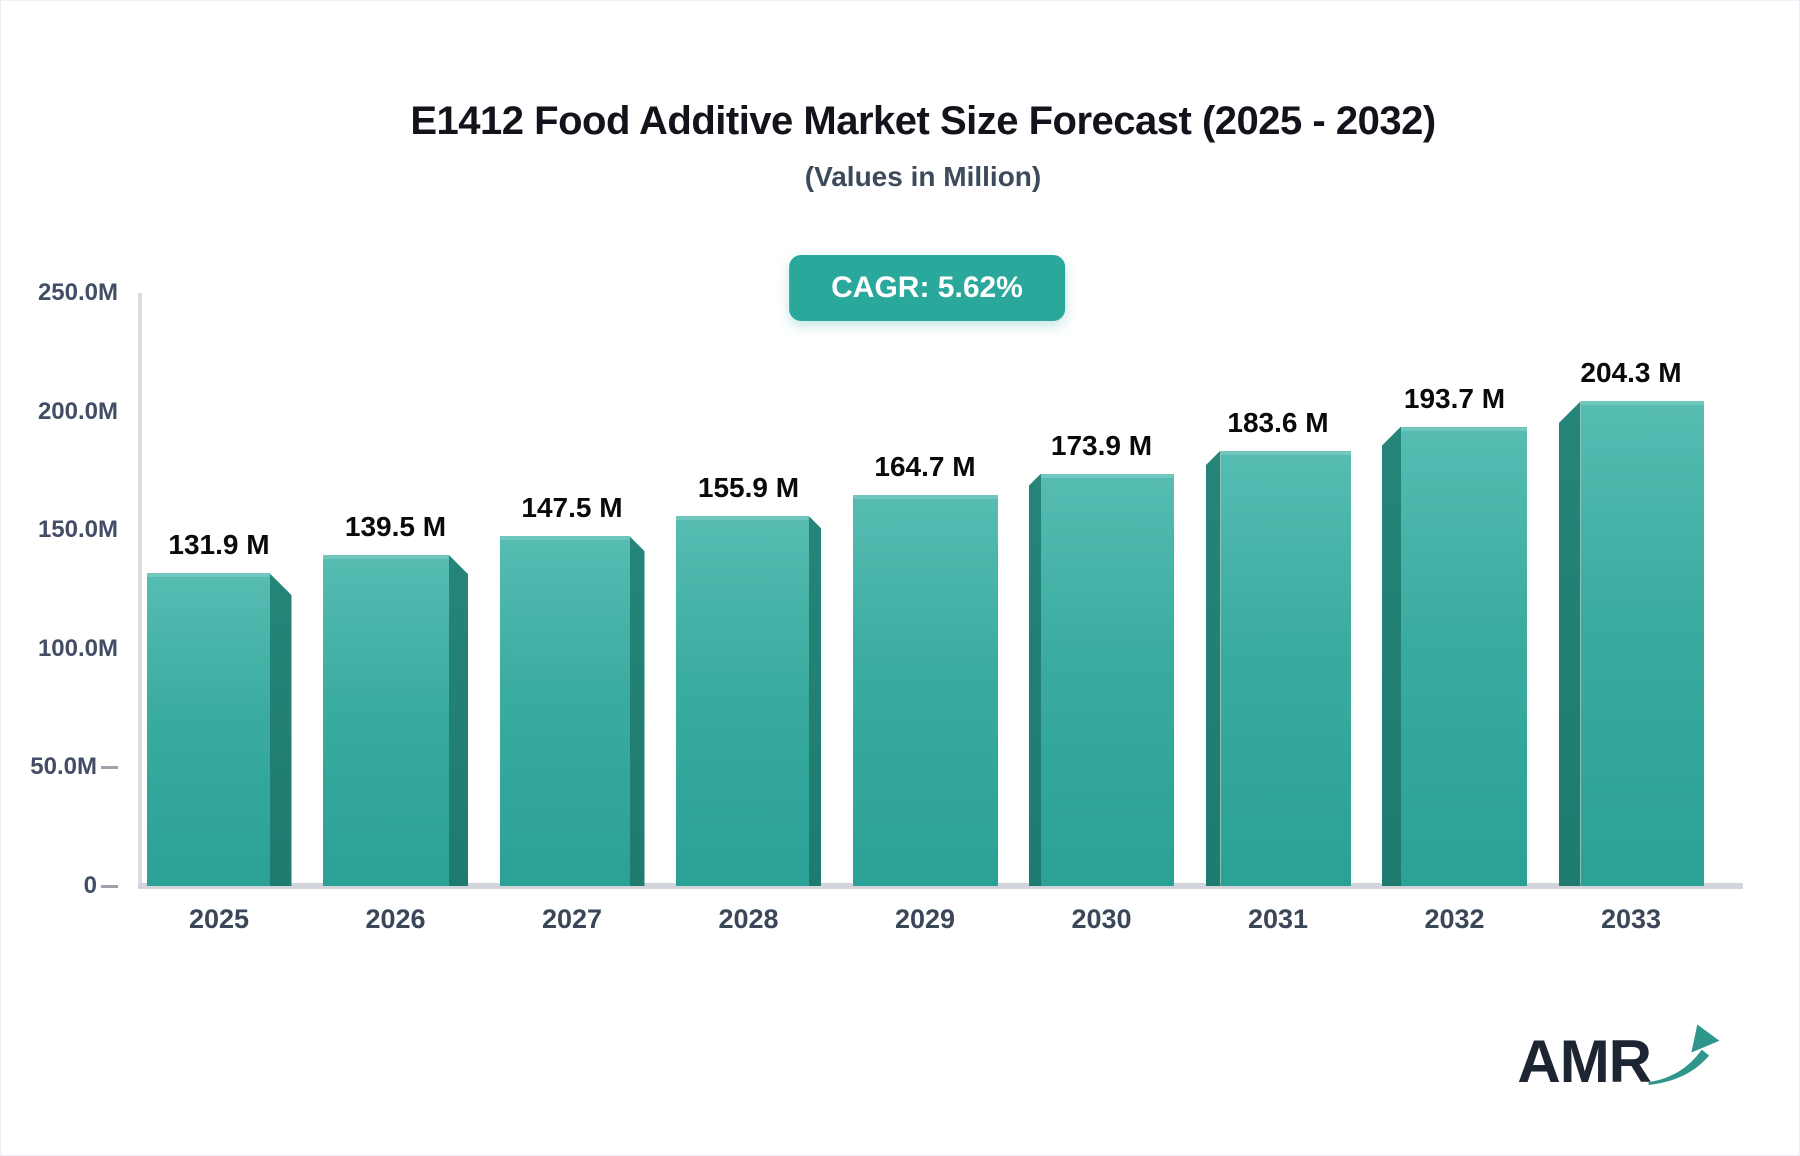 The image size is (1800, 1156). I want to click on y-tick-label: 50.0M, so click(63, 767).